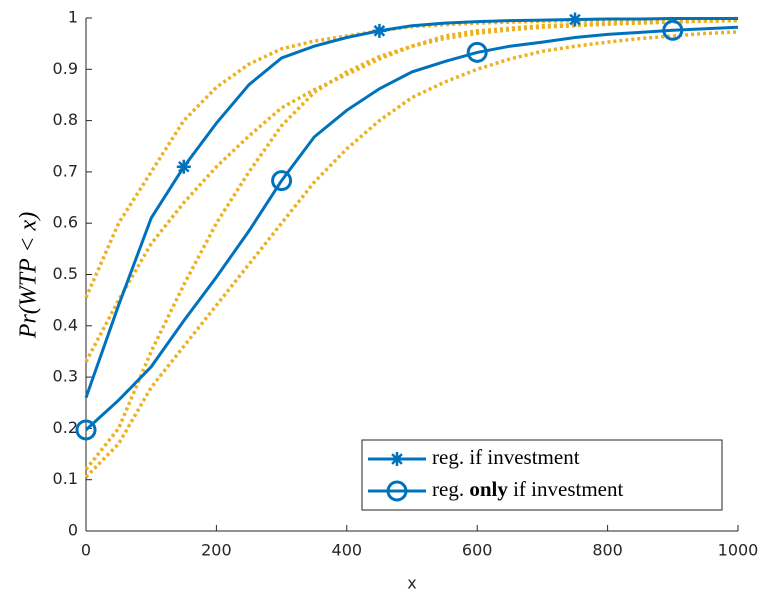 The width and height of the screenshot is (765, 598). Describe the element at coordinates (738, 550) in the screenshot. I see `x-tick-label: 1000` at that location.